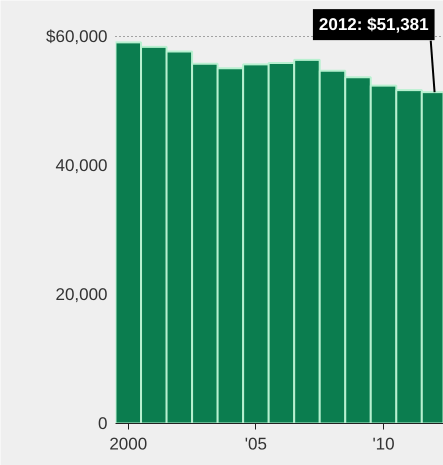 This screenshot has width=443, height=465. What do you see at coordinates (255, 444) in the screenshot?
I see `x-tick-label: '05` at bounding box center [255, 444].